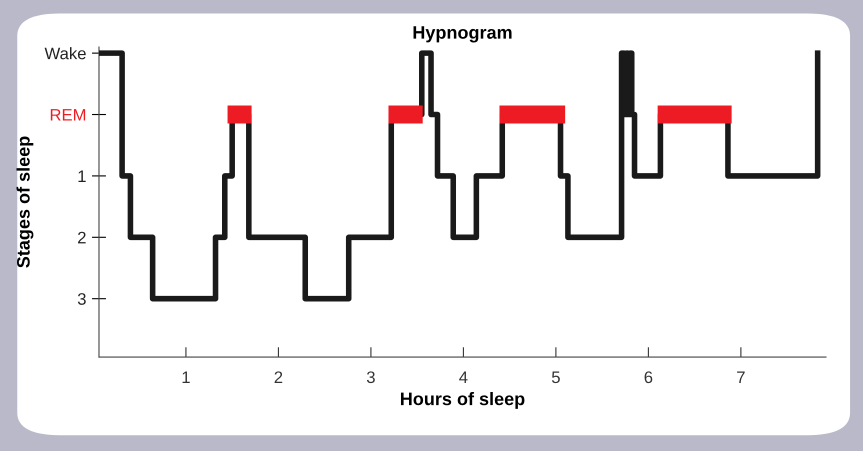 This screenshot has width=863, height=451. I want to click on x-axis-title: Hours of sleep, so click(462, 400).